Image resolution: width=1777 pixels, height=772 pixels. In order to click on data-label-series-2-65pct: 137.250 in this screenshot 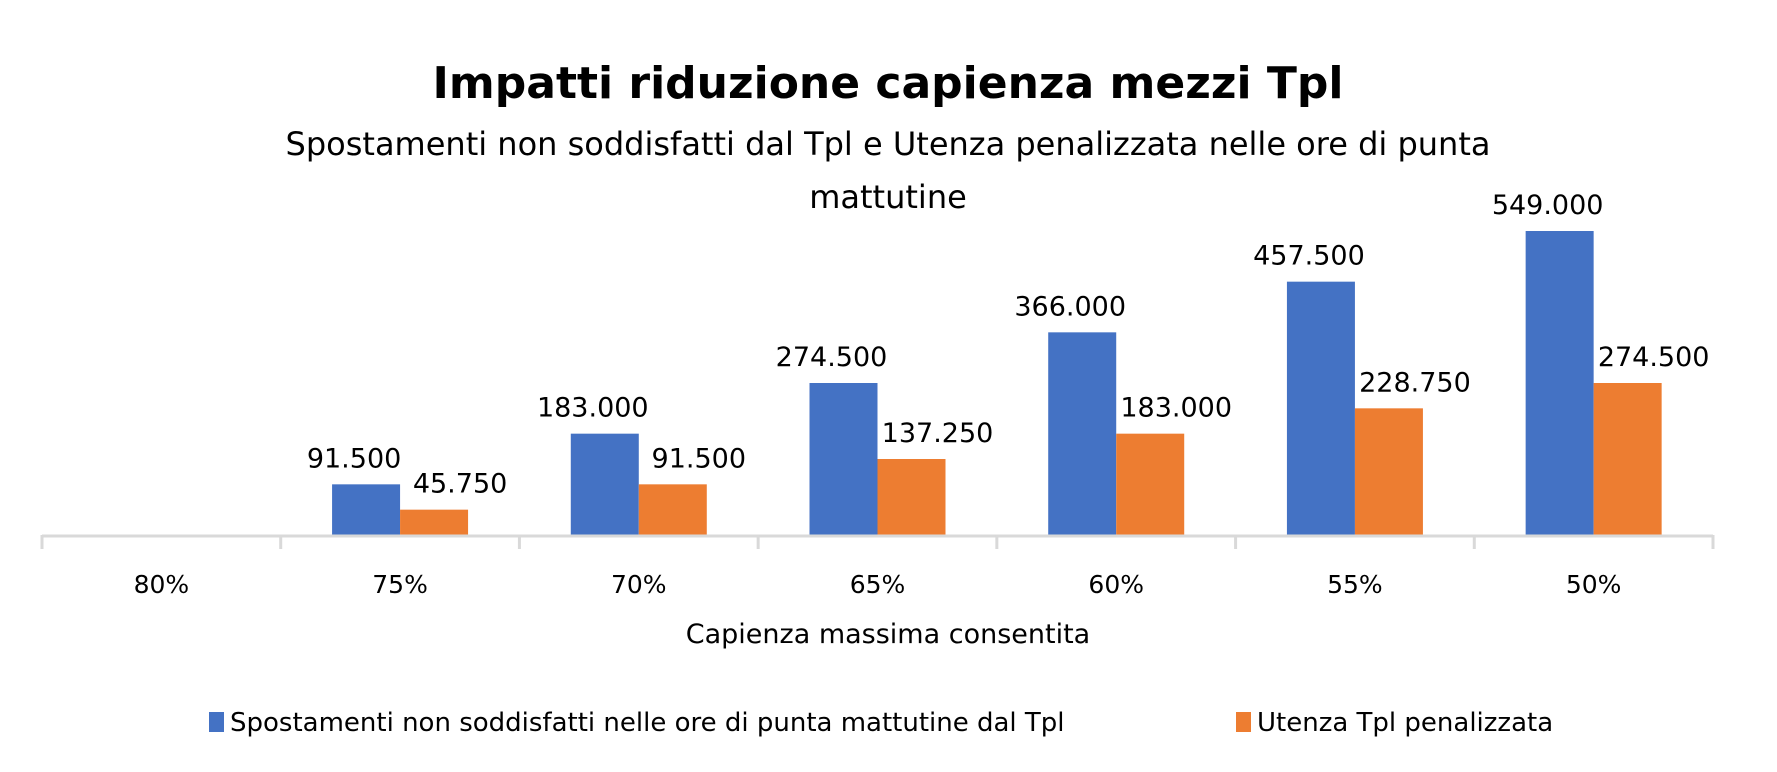, I will do `click(938, 433)`.